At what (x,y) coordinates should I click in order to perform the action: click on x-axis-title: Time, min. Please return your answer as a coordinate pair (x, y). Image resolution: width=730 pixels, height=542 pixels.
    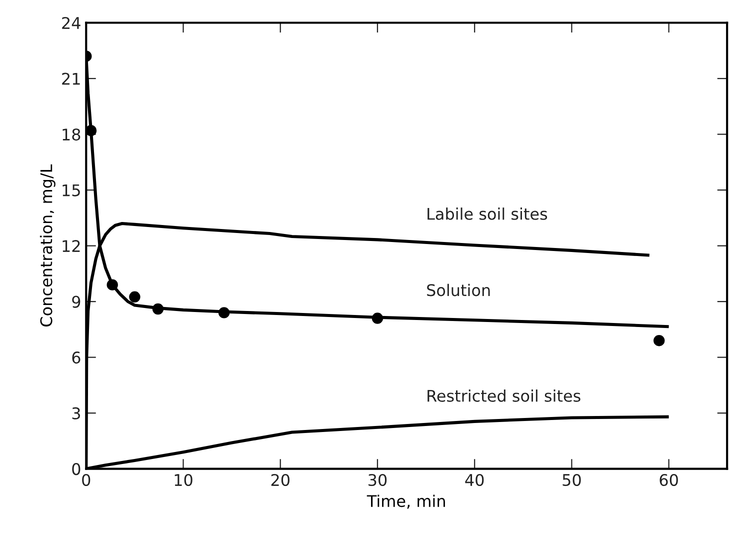
    Looking at the image, I should click on (405, 501).